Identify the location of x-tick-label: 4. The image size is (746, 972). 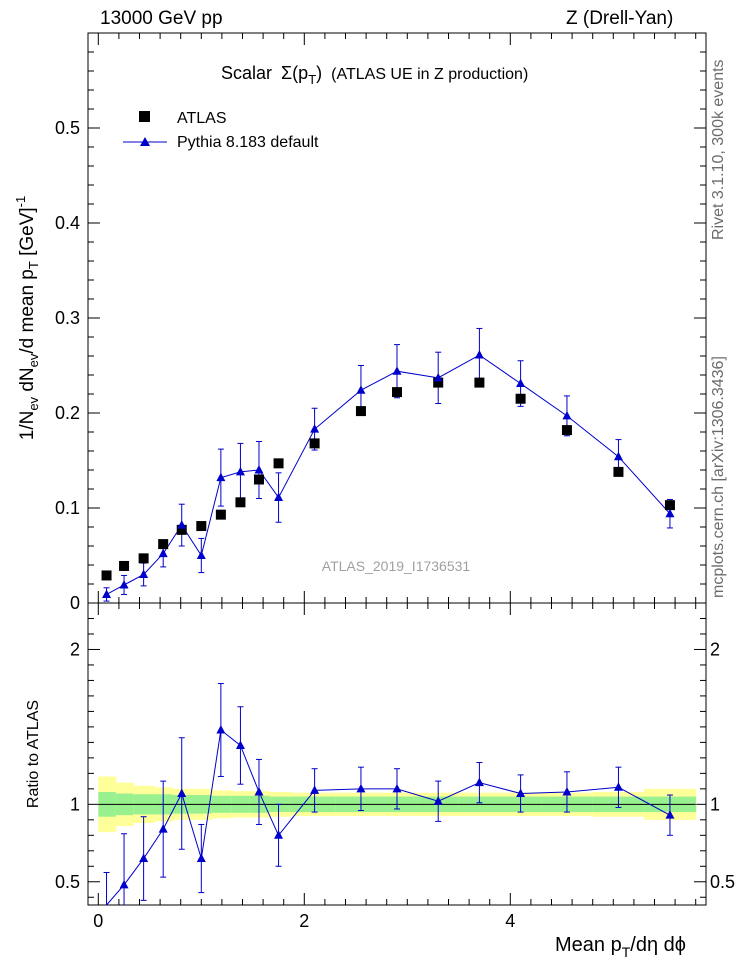
(510, 921).